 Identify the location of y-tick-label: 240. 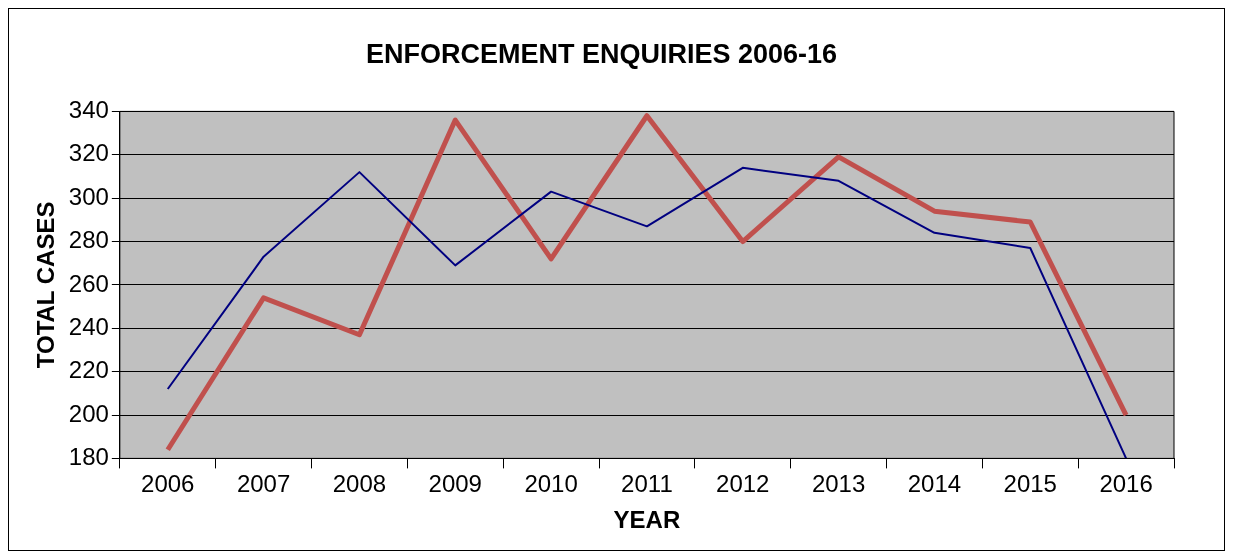
(88, 326).